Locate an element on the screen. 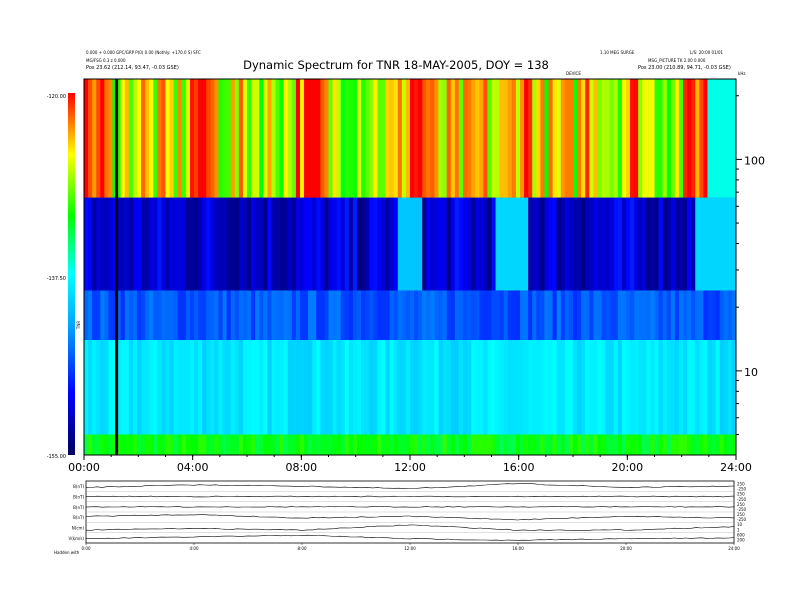 The image size is (792, 612). x-tick-label: 20:00 is located at coordinates (627, 467).